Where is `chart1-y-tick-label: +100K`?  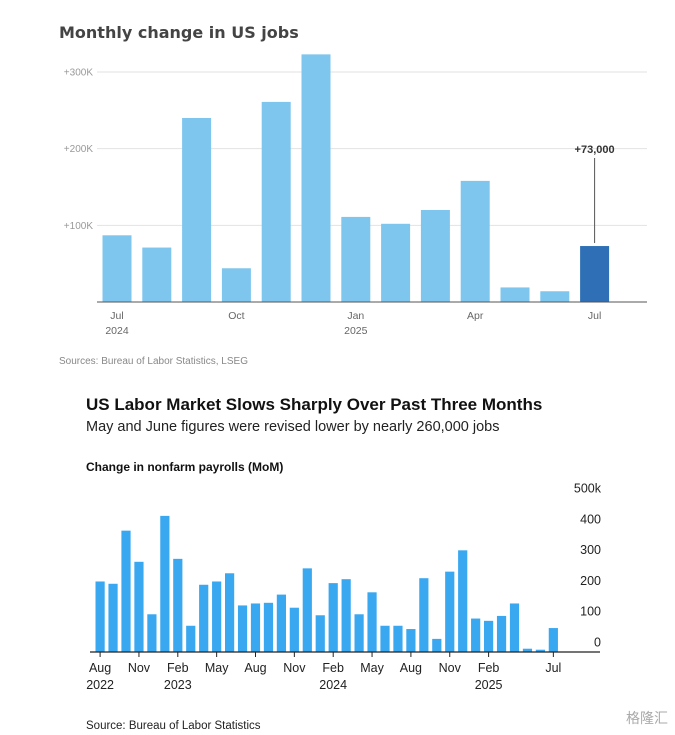
chart1-y-tick-label: +100K is located at coordinates (79, 226).